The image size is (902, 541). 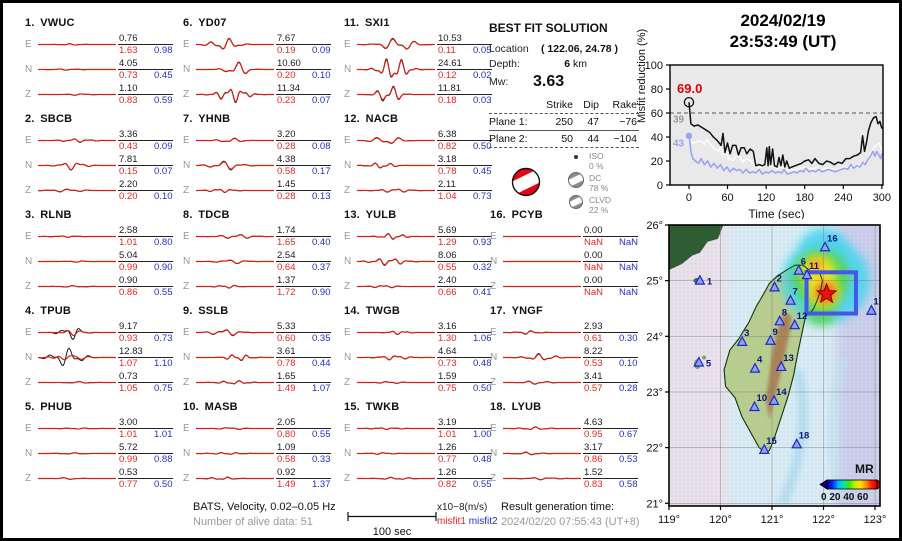 I want to click on trace-row-N: N 4.05 0.73 0.45, so click(x=99, y=69).